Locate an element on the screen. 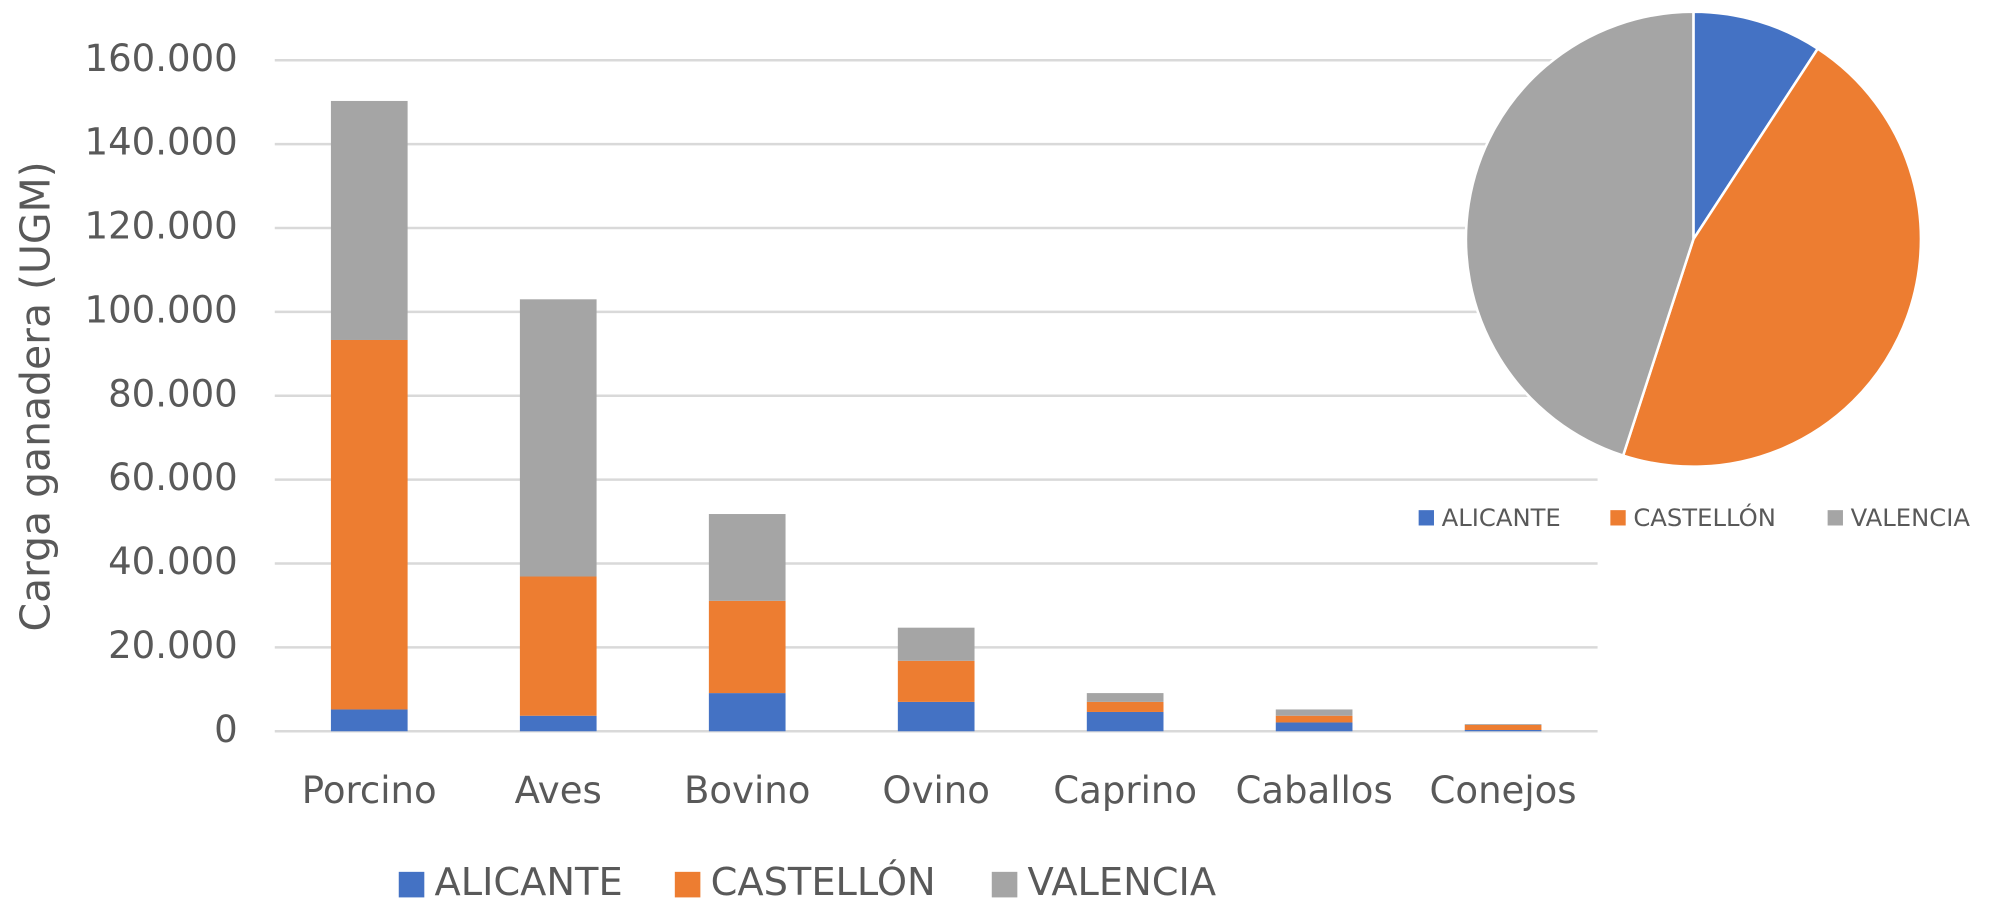 Image resolution: width=2004 pixels, height=904 pixels. x-tick-label: Caprino is located at coordinates (1125, 790).